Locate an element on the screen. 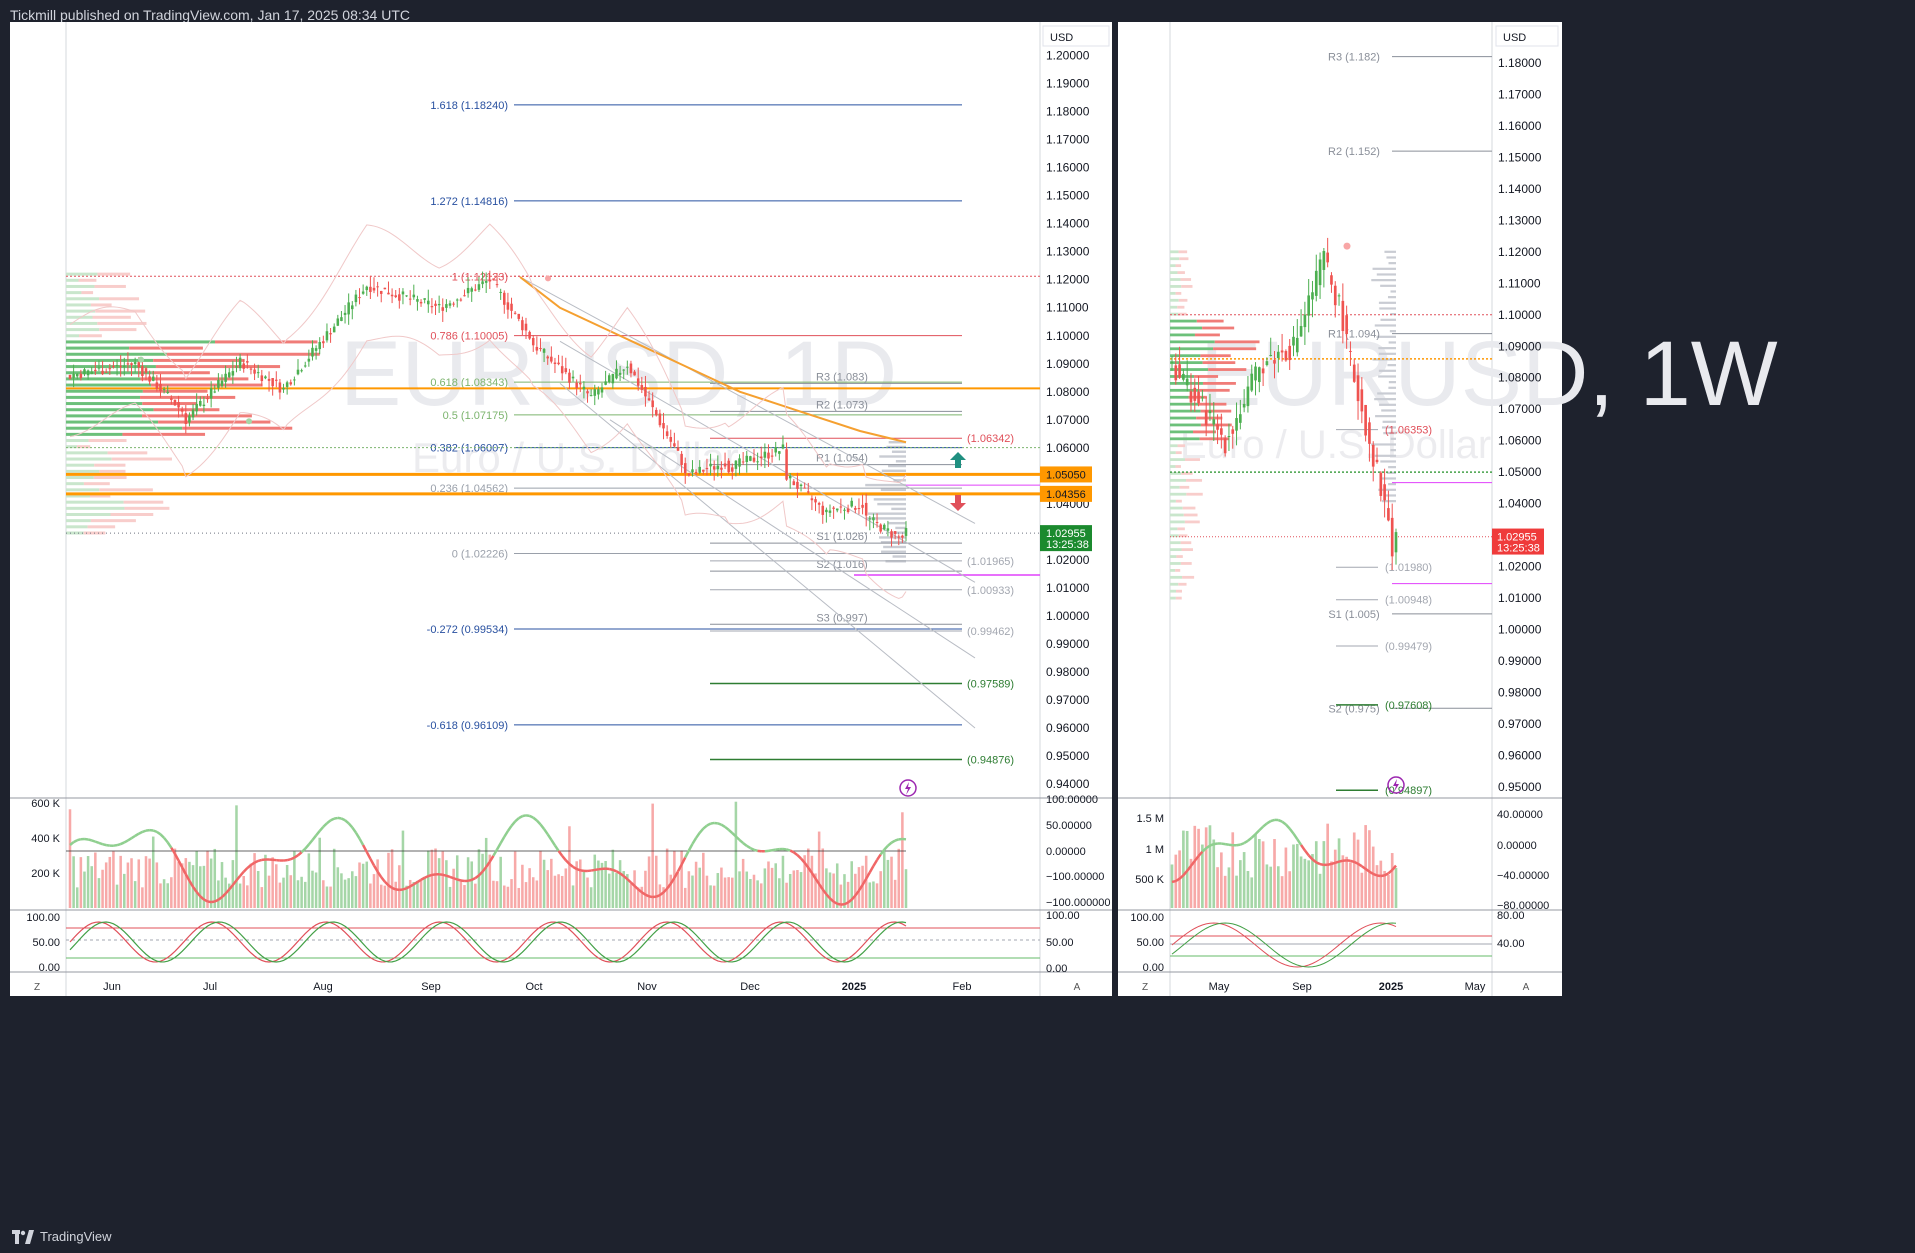  daily-osc-tick-right: 100.00 is located at coordinates (1063, 916).